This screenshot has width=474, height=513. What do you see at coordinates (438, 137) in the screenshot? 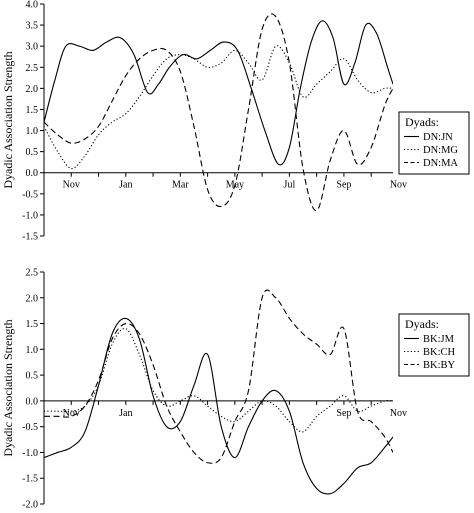
I see `legend-item-label: DN:JN` at bounding box center [438, 137].